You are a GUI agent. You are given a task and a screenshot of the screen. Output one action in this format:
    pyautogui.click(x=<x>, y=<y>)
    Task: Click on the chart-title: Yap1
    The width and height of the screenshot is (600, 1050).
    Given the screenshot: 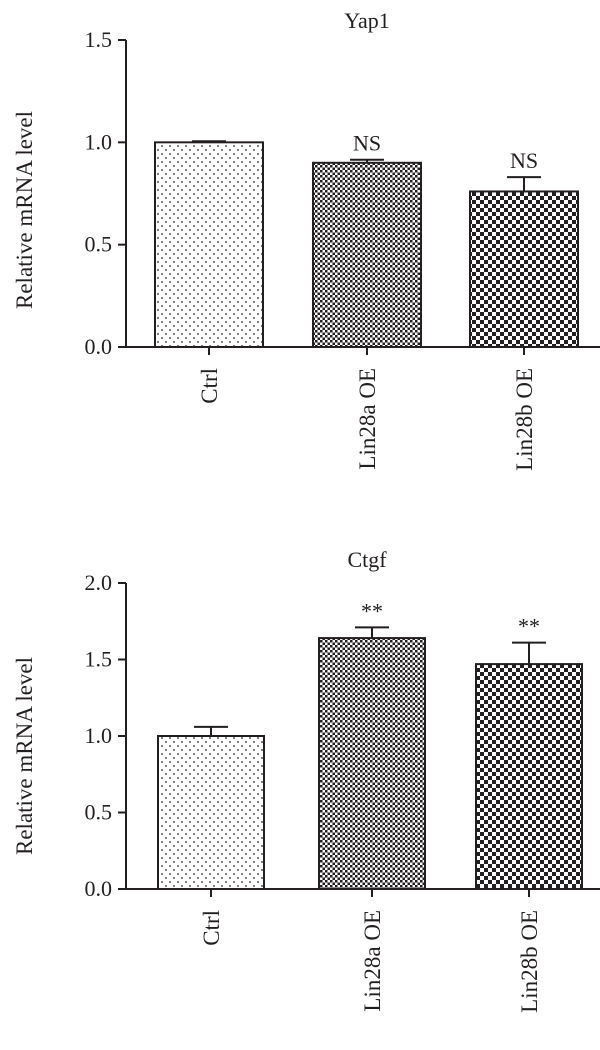 What is the action you would take?
    pyautogui.click(x=366, y=20)
    